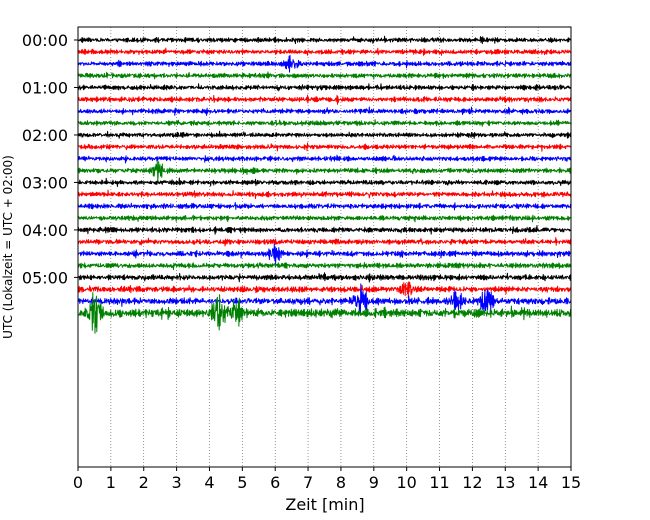  I want to click on y-tick-label: 01:00, so click(45, 87).